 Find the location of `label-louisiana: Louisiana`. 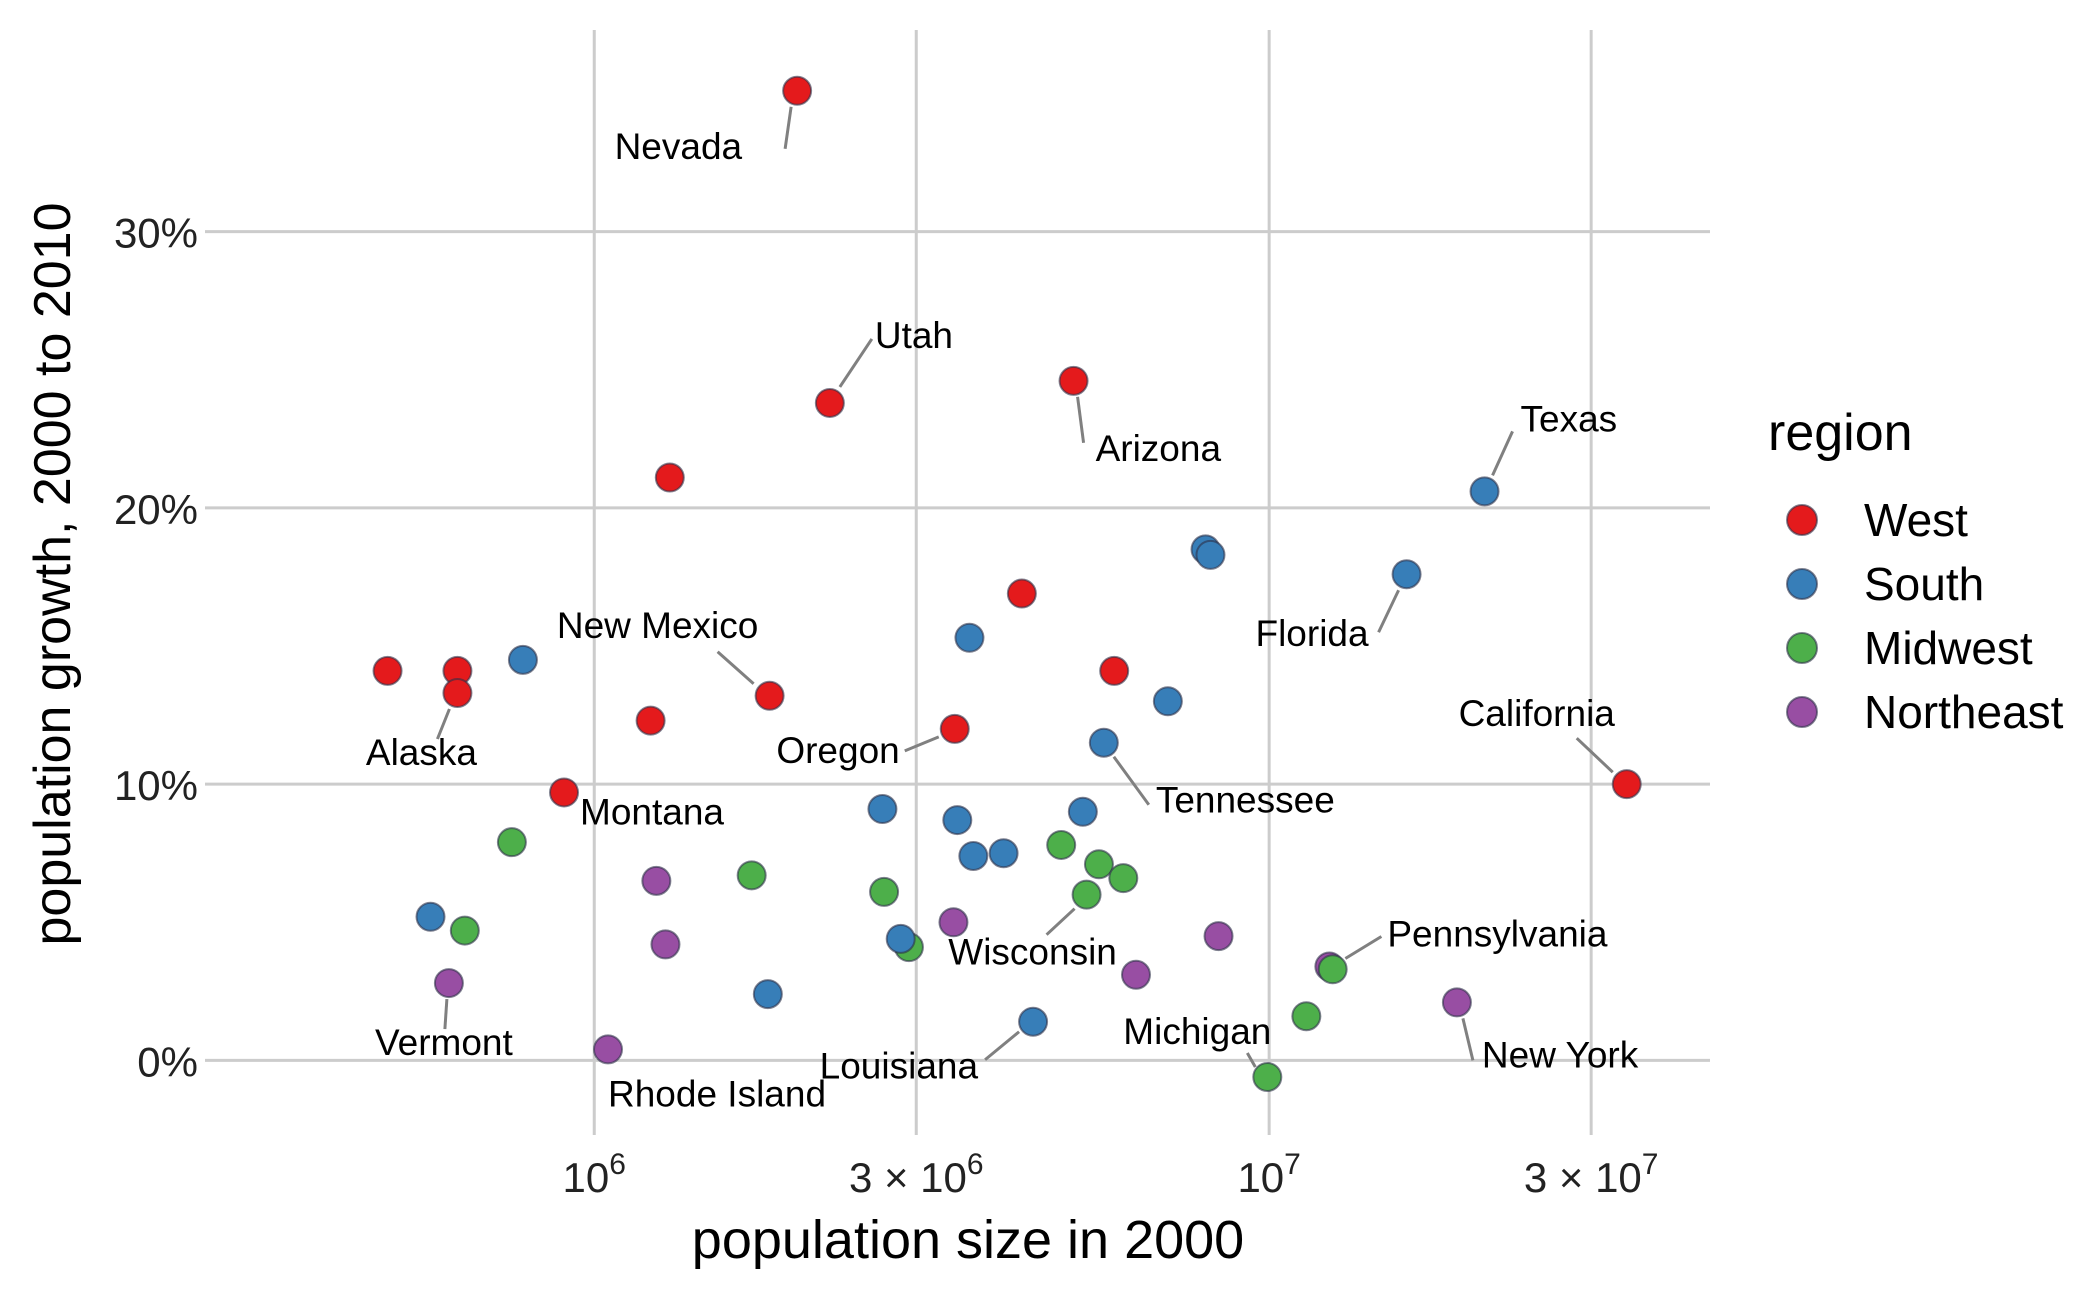

label-louisiana: Louisiana is located at coordinates (899, 1066).